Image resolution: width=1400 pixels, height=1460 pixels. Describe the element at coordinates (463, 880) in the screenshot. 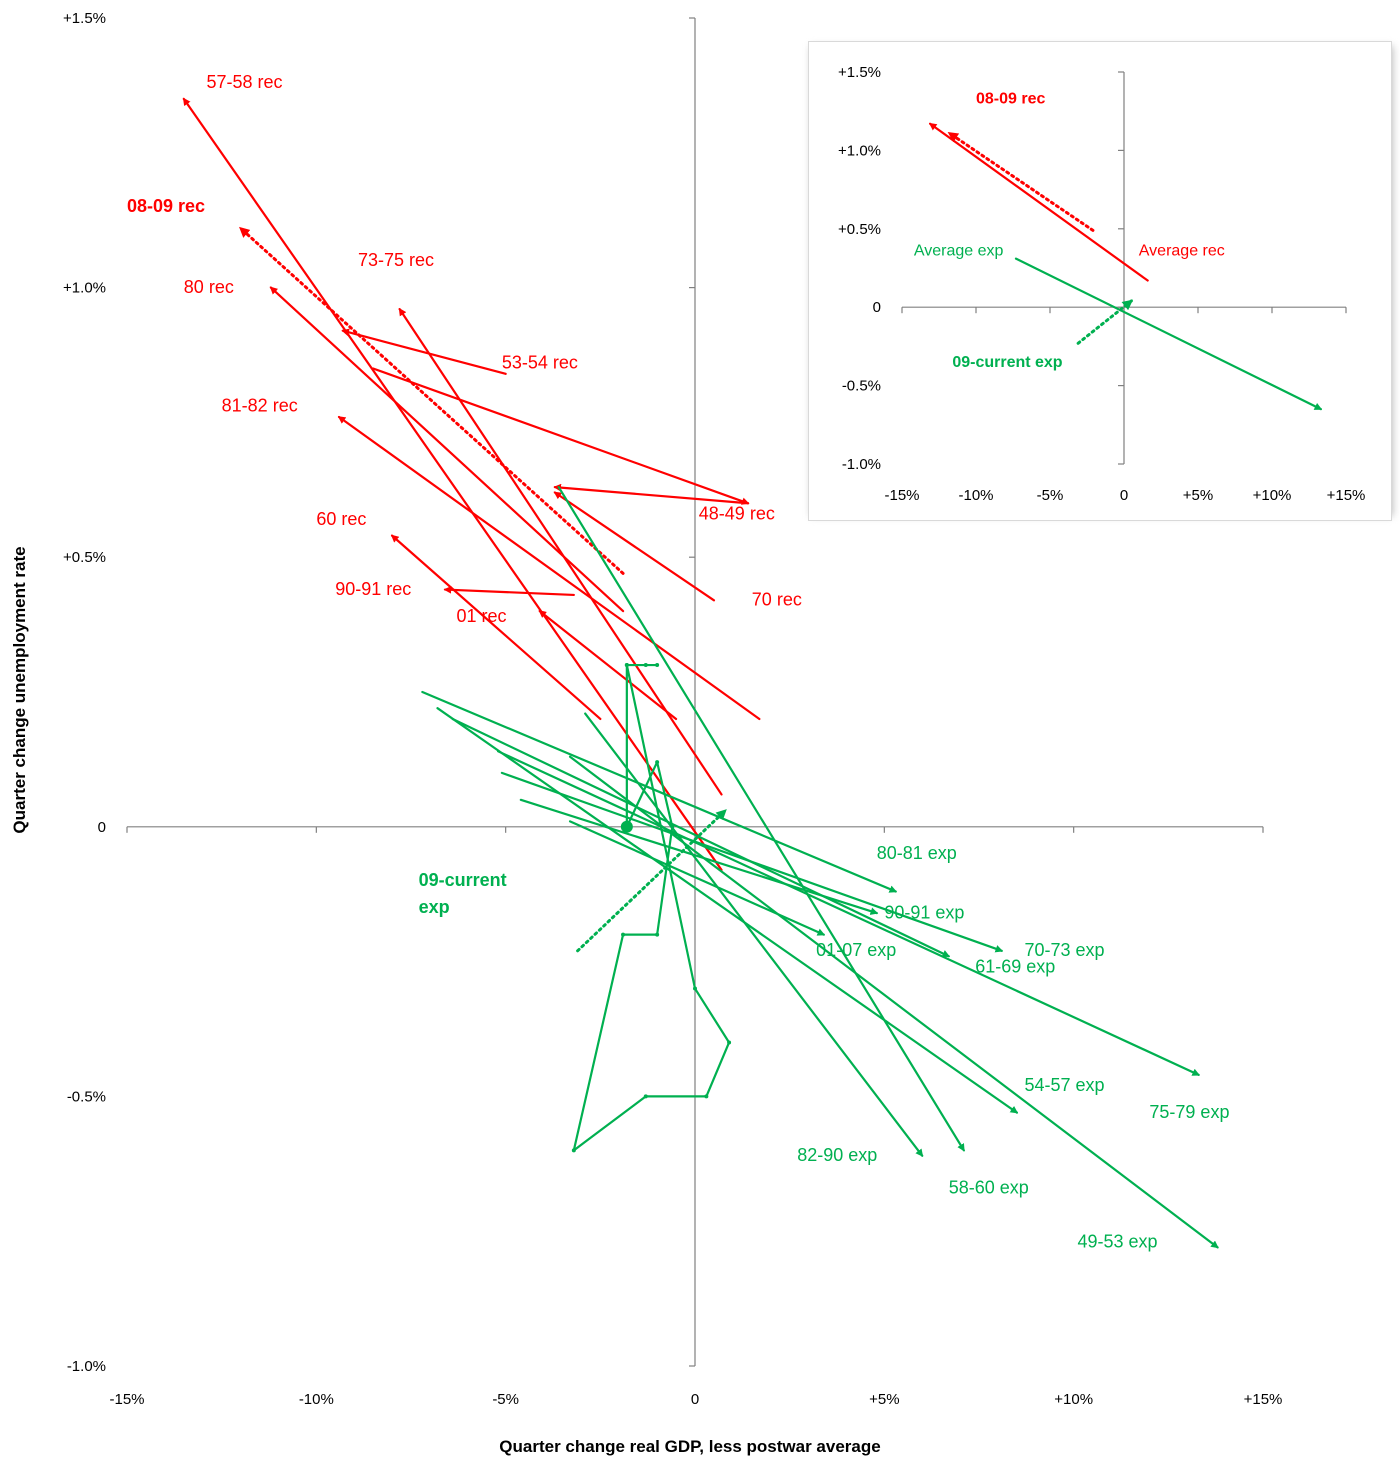

I see `series-label: 09-current` at that location.